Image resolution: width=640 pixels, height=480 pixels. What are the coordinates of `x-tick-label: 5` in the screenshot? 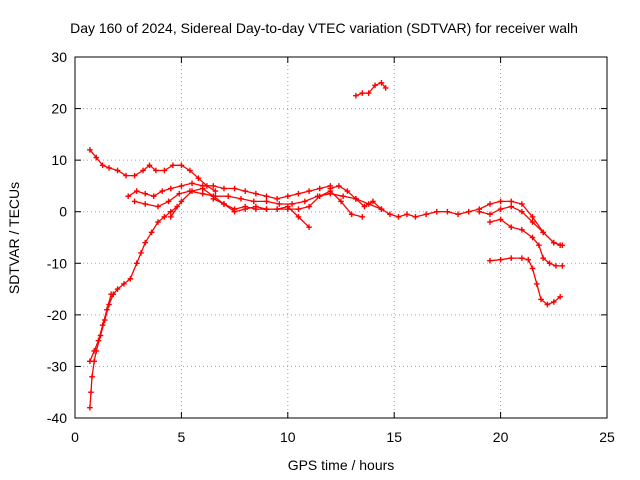 It's located at (182, 437).